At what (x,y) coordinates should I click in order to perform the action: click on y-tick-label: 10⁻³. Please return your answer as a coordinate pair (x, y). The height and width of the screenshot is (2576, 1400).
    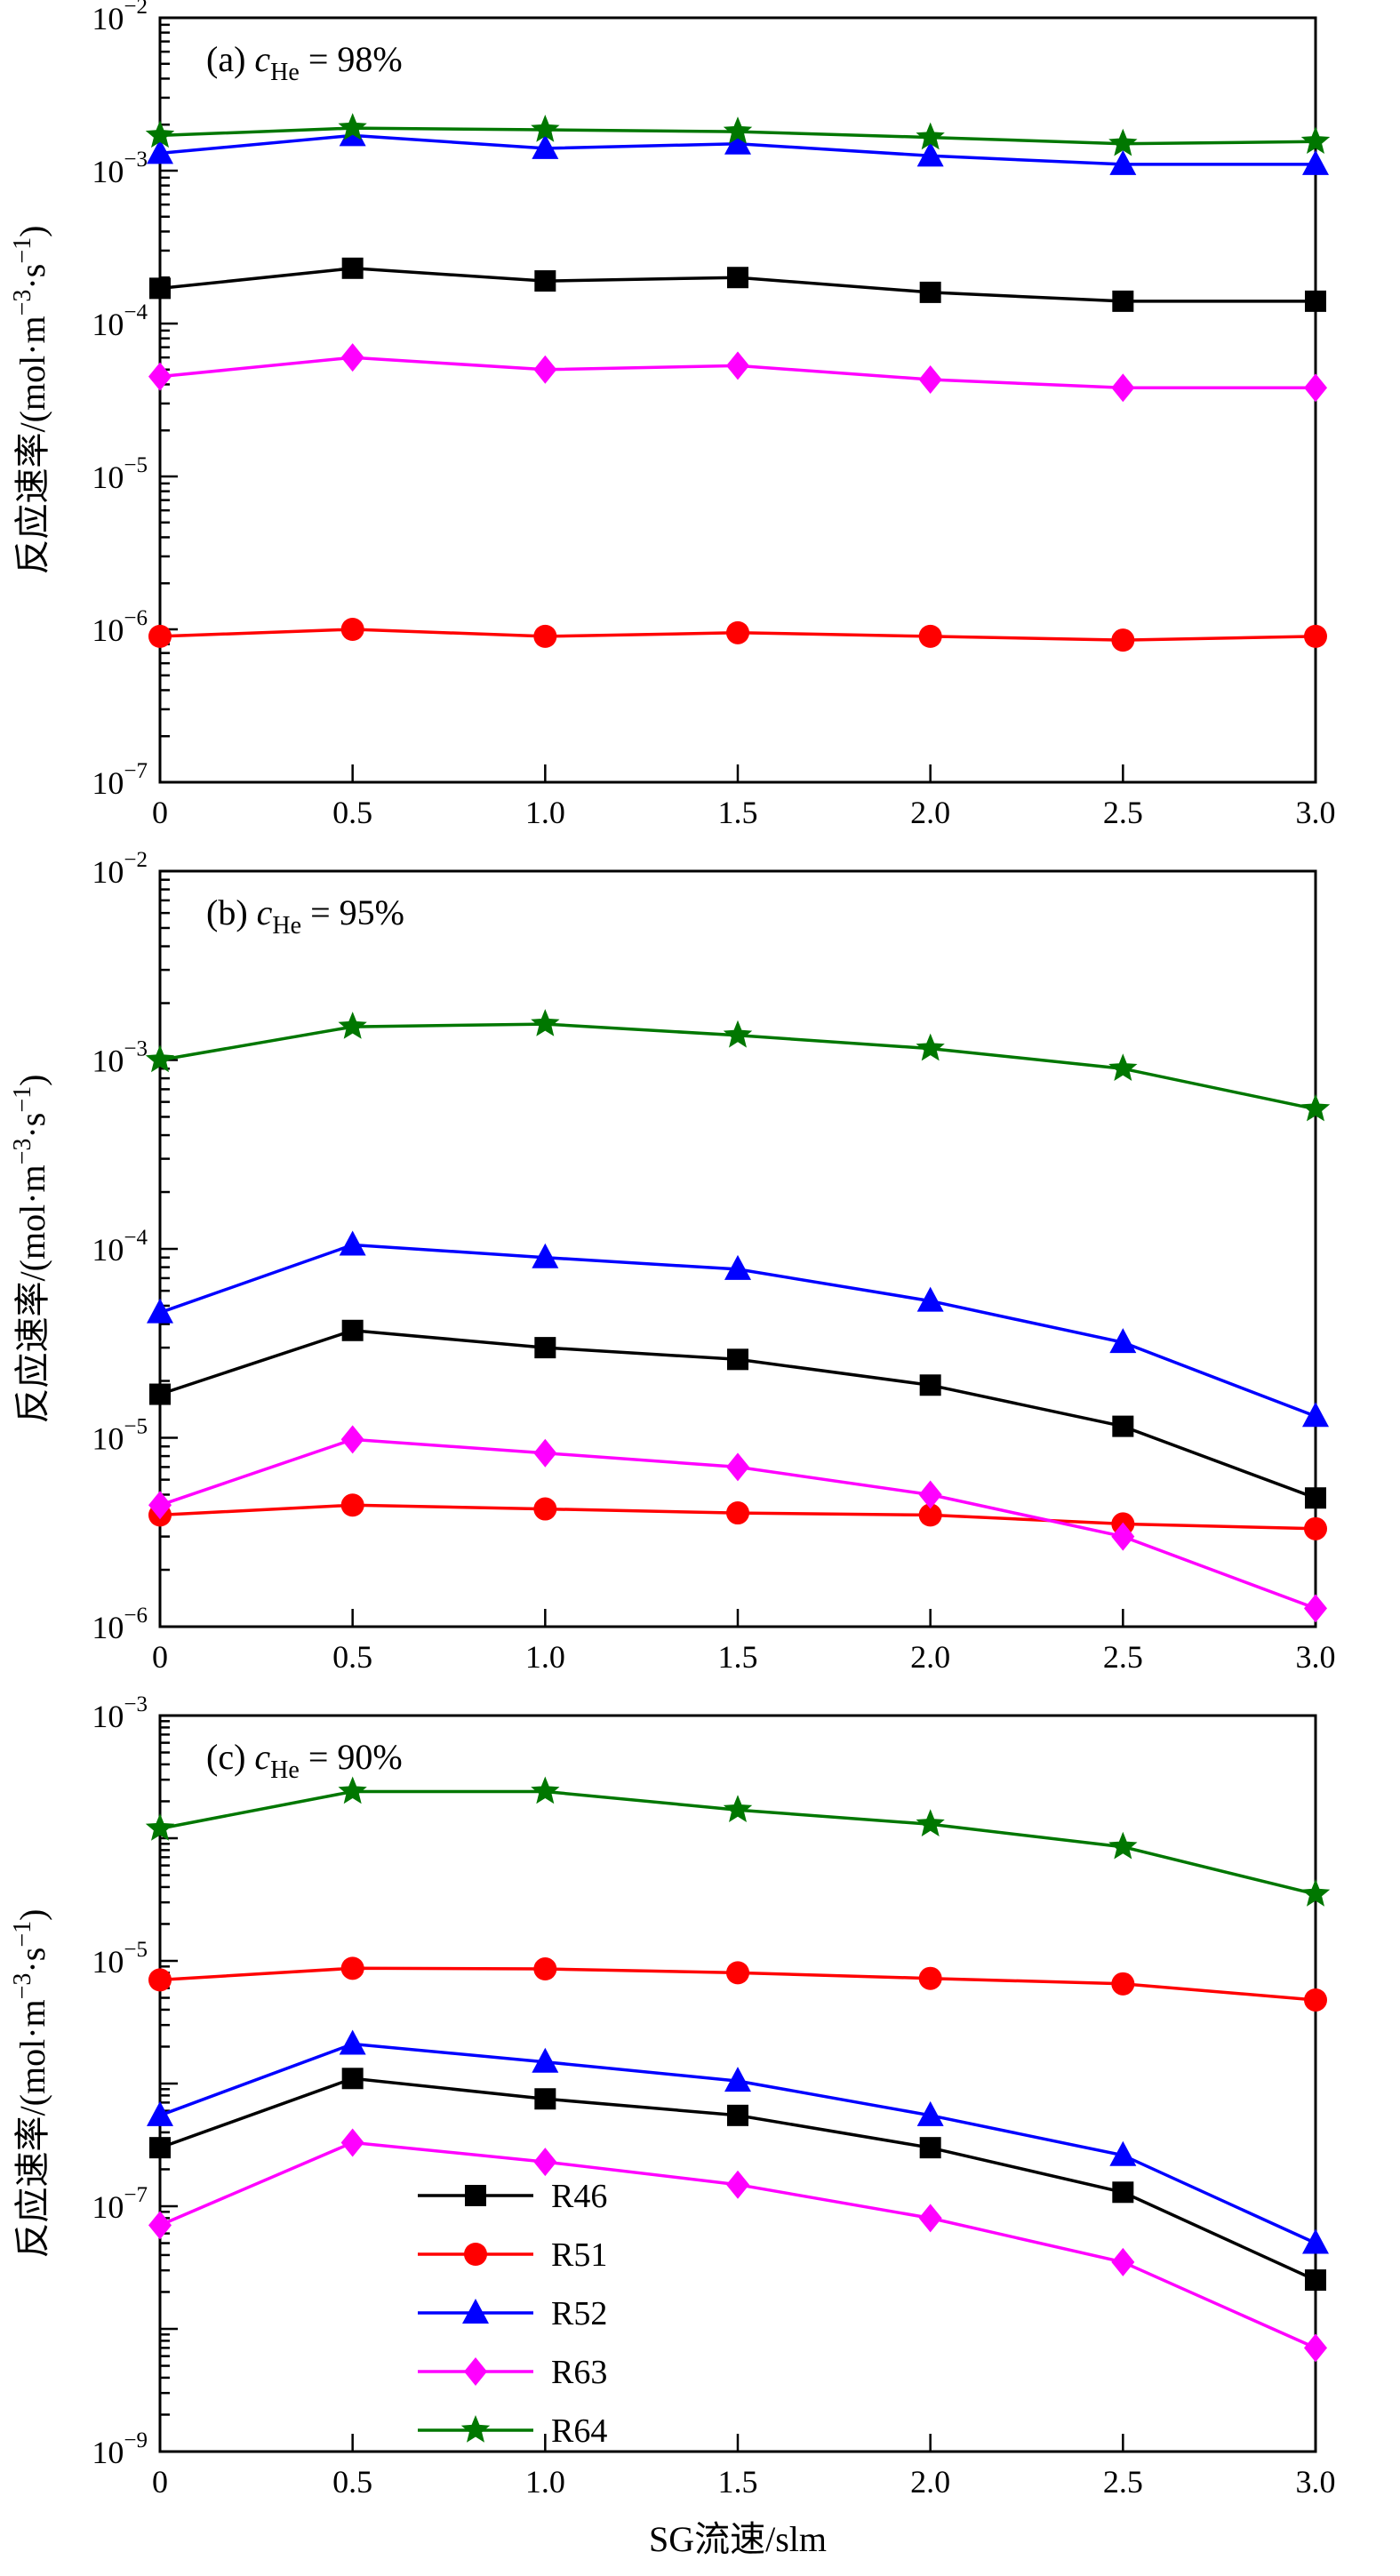
    Looking at the image, I should click on (120, 1058).